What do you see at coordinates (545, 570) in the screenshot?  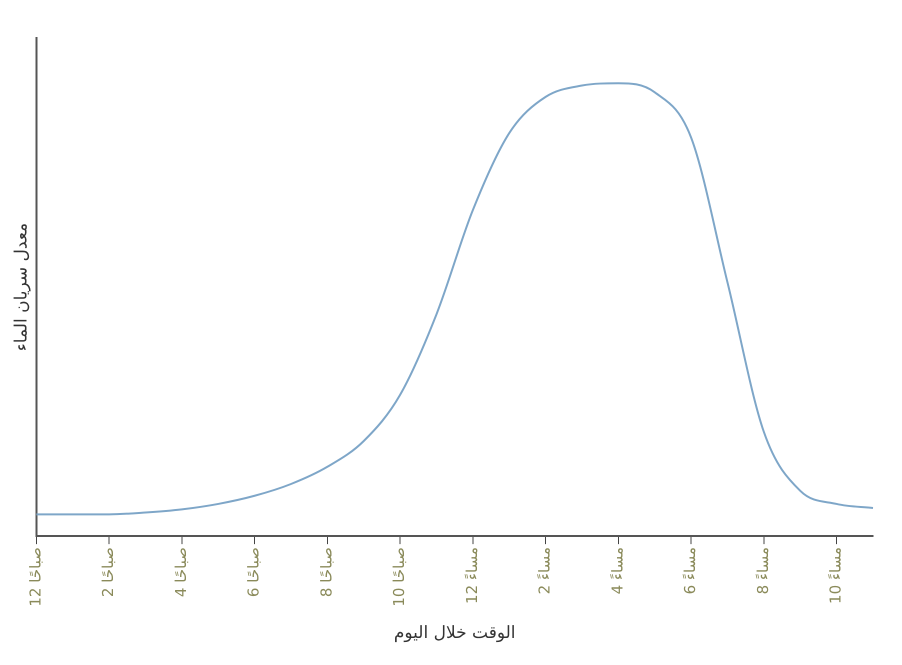 I see `x-tick-label: 2 مساءً` at bounding box center [545, 570].